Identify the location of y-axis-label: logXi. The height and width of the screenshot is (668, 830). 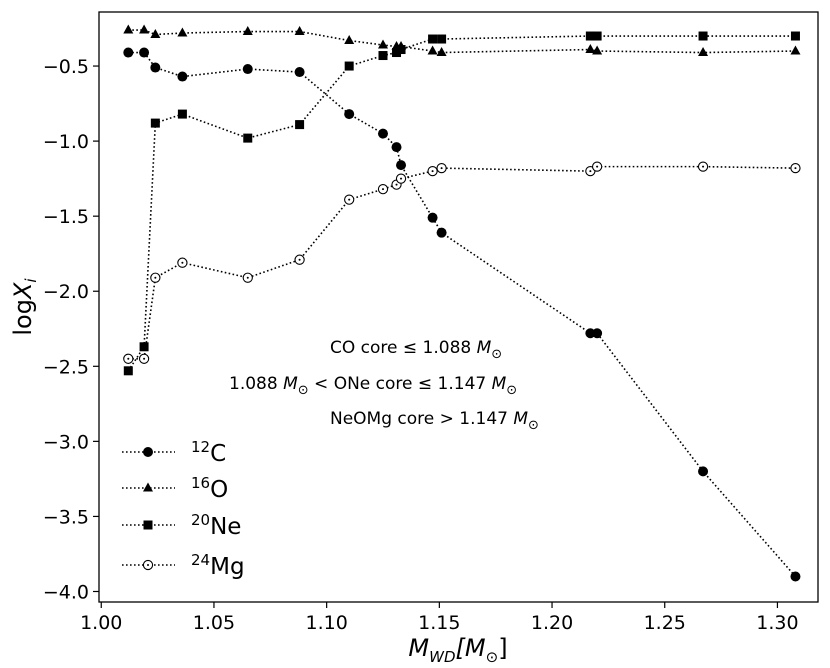
(24, 307).